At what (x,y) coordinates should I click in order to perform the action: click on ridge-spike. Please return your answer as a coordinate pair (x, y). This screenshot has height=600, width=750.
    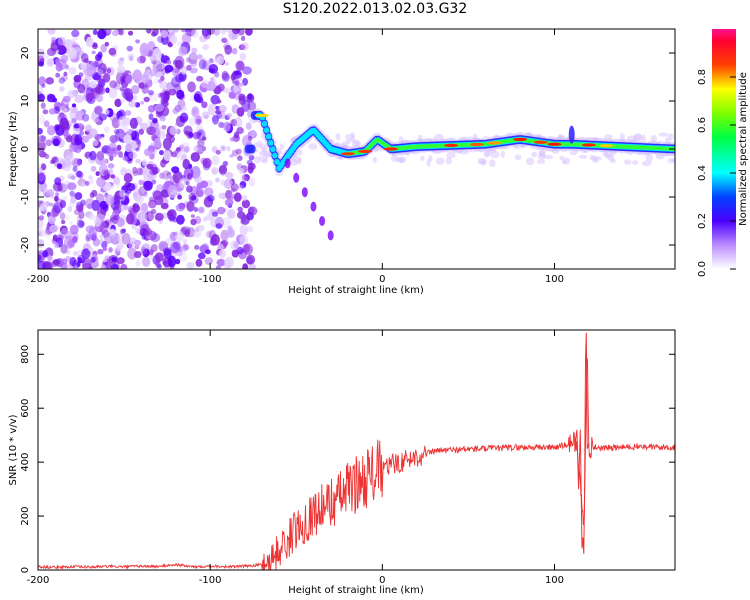
    Looking at the image, I should click on (571, 134).